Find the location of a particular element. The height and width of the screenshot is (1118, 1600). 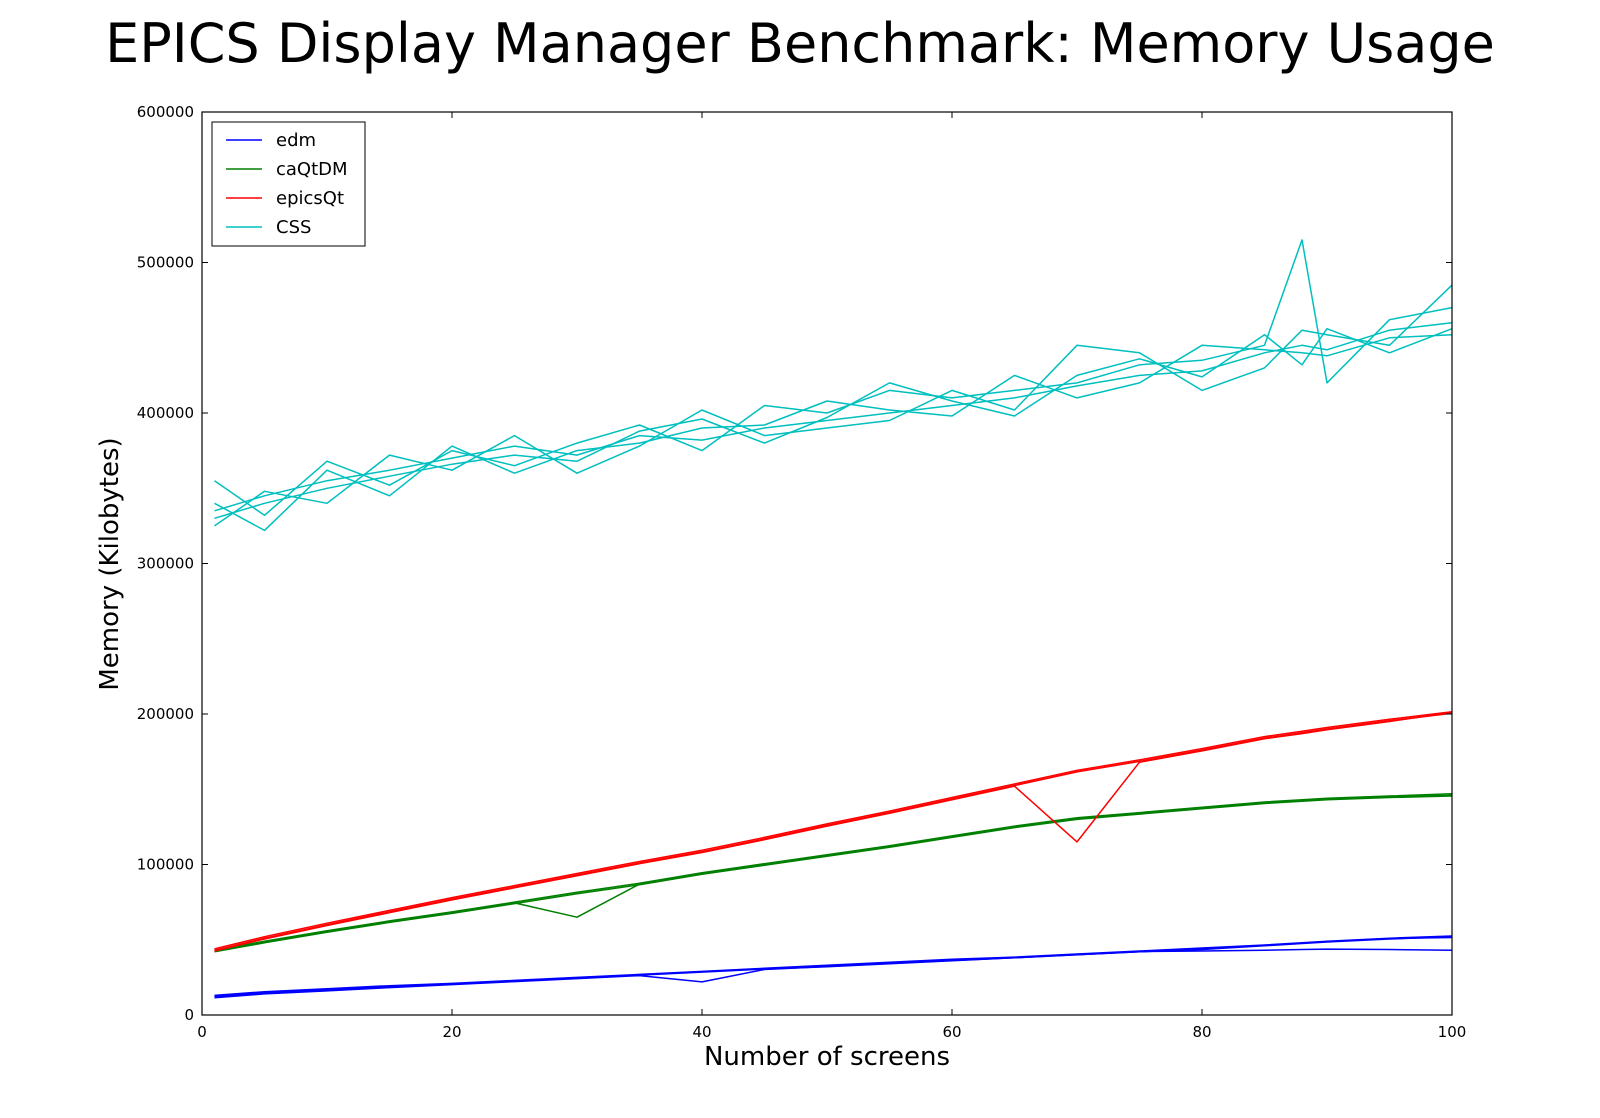

x-tick-label: 40 is located at coordinates (701, 1032).